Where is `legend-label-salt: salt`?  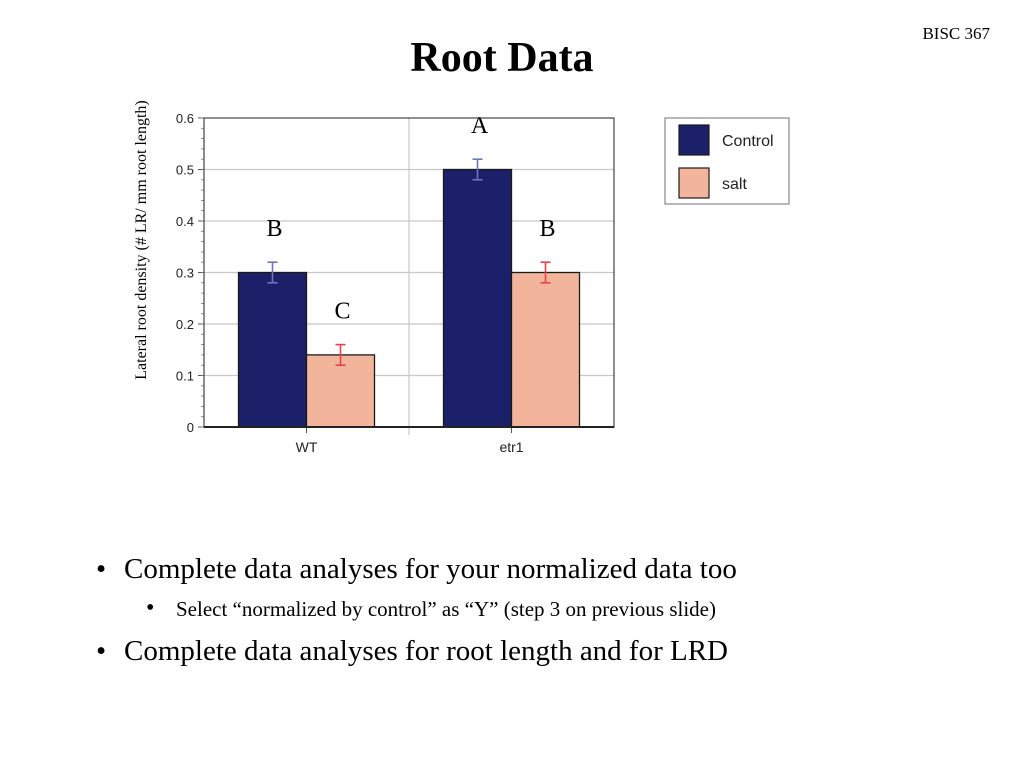 legend-label-salt: salt is located at coordinates (734, 184).